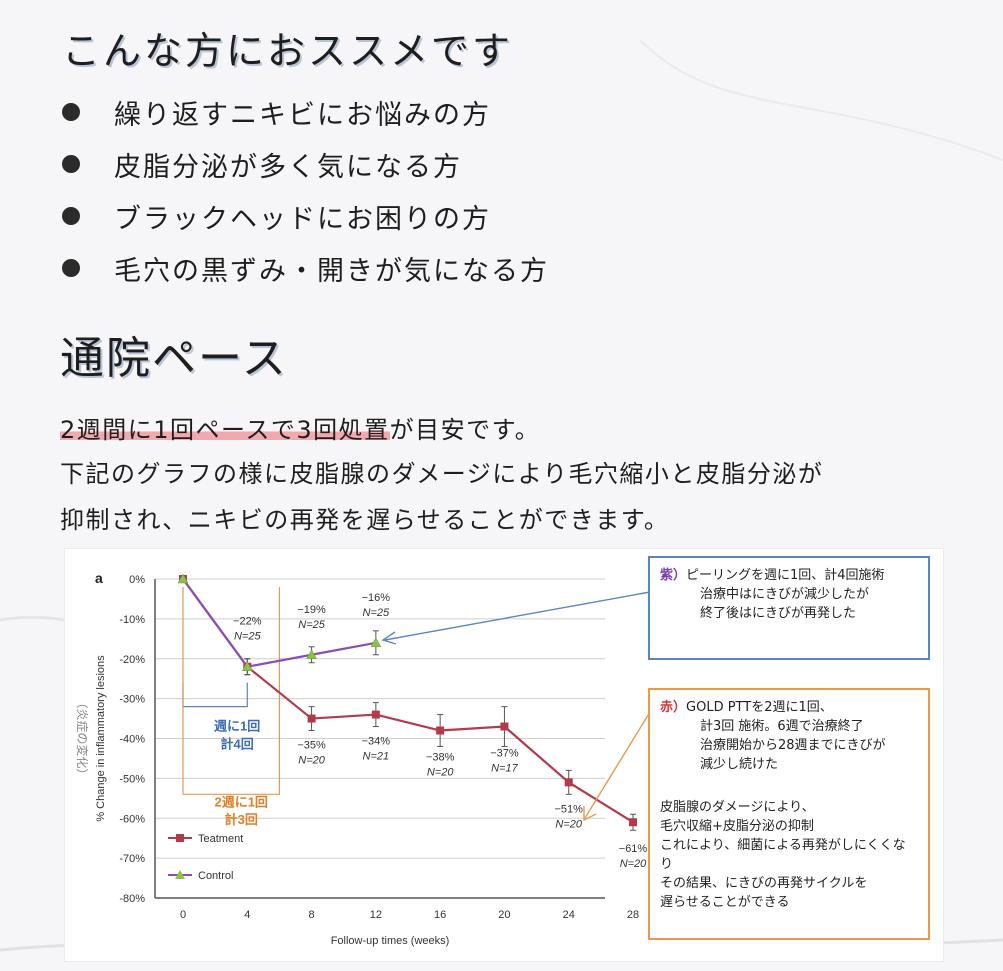 The image size is (1003, 971). Describe the element at coordinates (759, 707) in the screenshot. I see `red-line-1: GOLD PTTを2週に1回、` at that location.